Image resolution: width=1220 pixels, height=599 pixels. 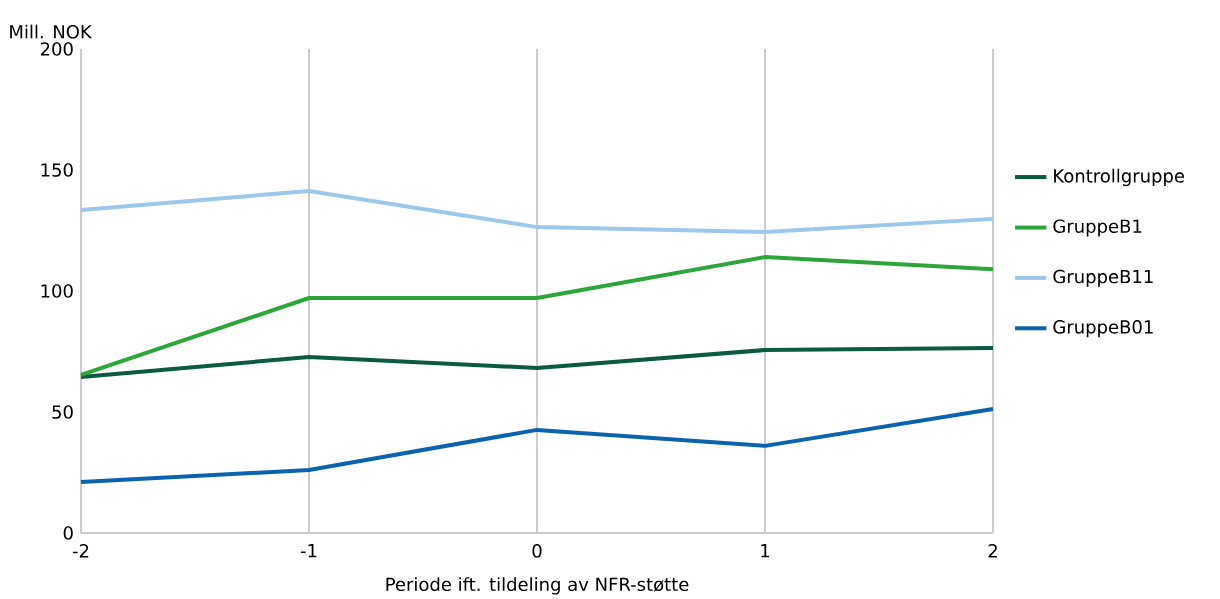 What do you see at coordinates (62, 412) in the screenshot?
I see `y-tick-label: 50` at bounding box center [62, 412].